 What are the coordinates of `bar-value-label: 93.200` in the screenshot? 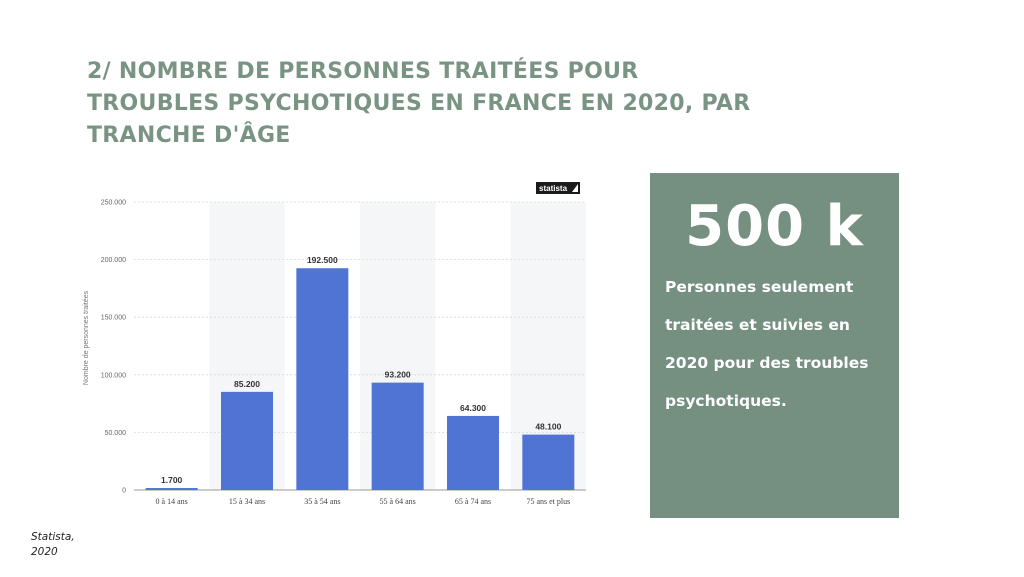 It's located at (398, 375).